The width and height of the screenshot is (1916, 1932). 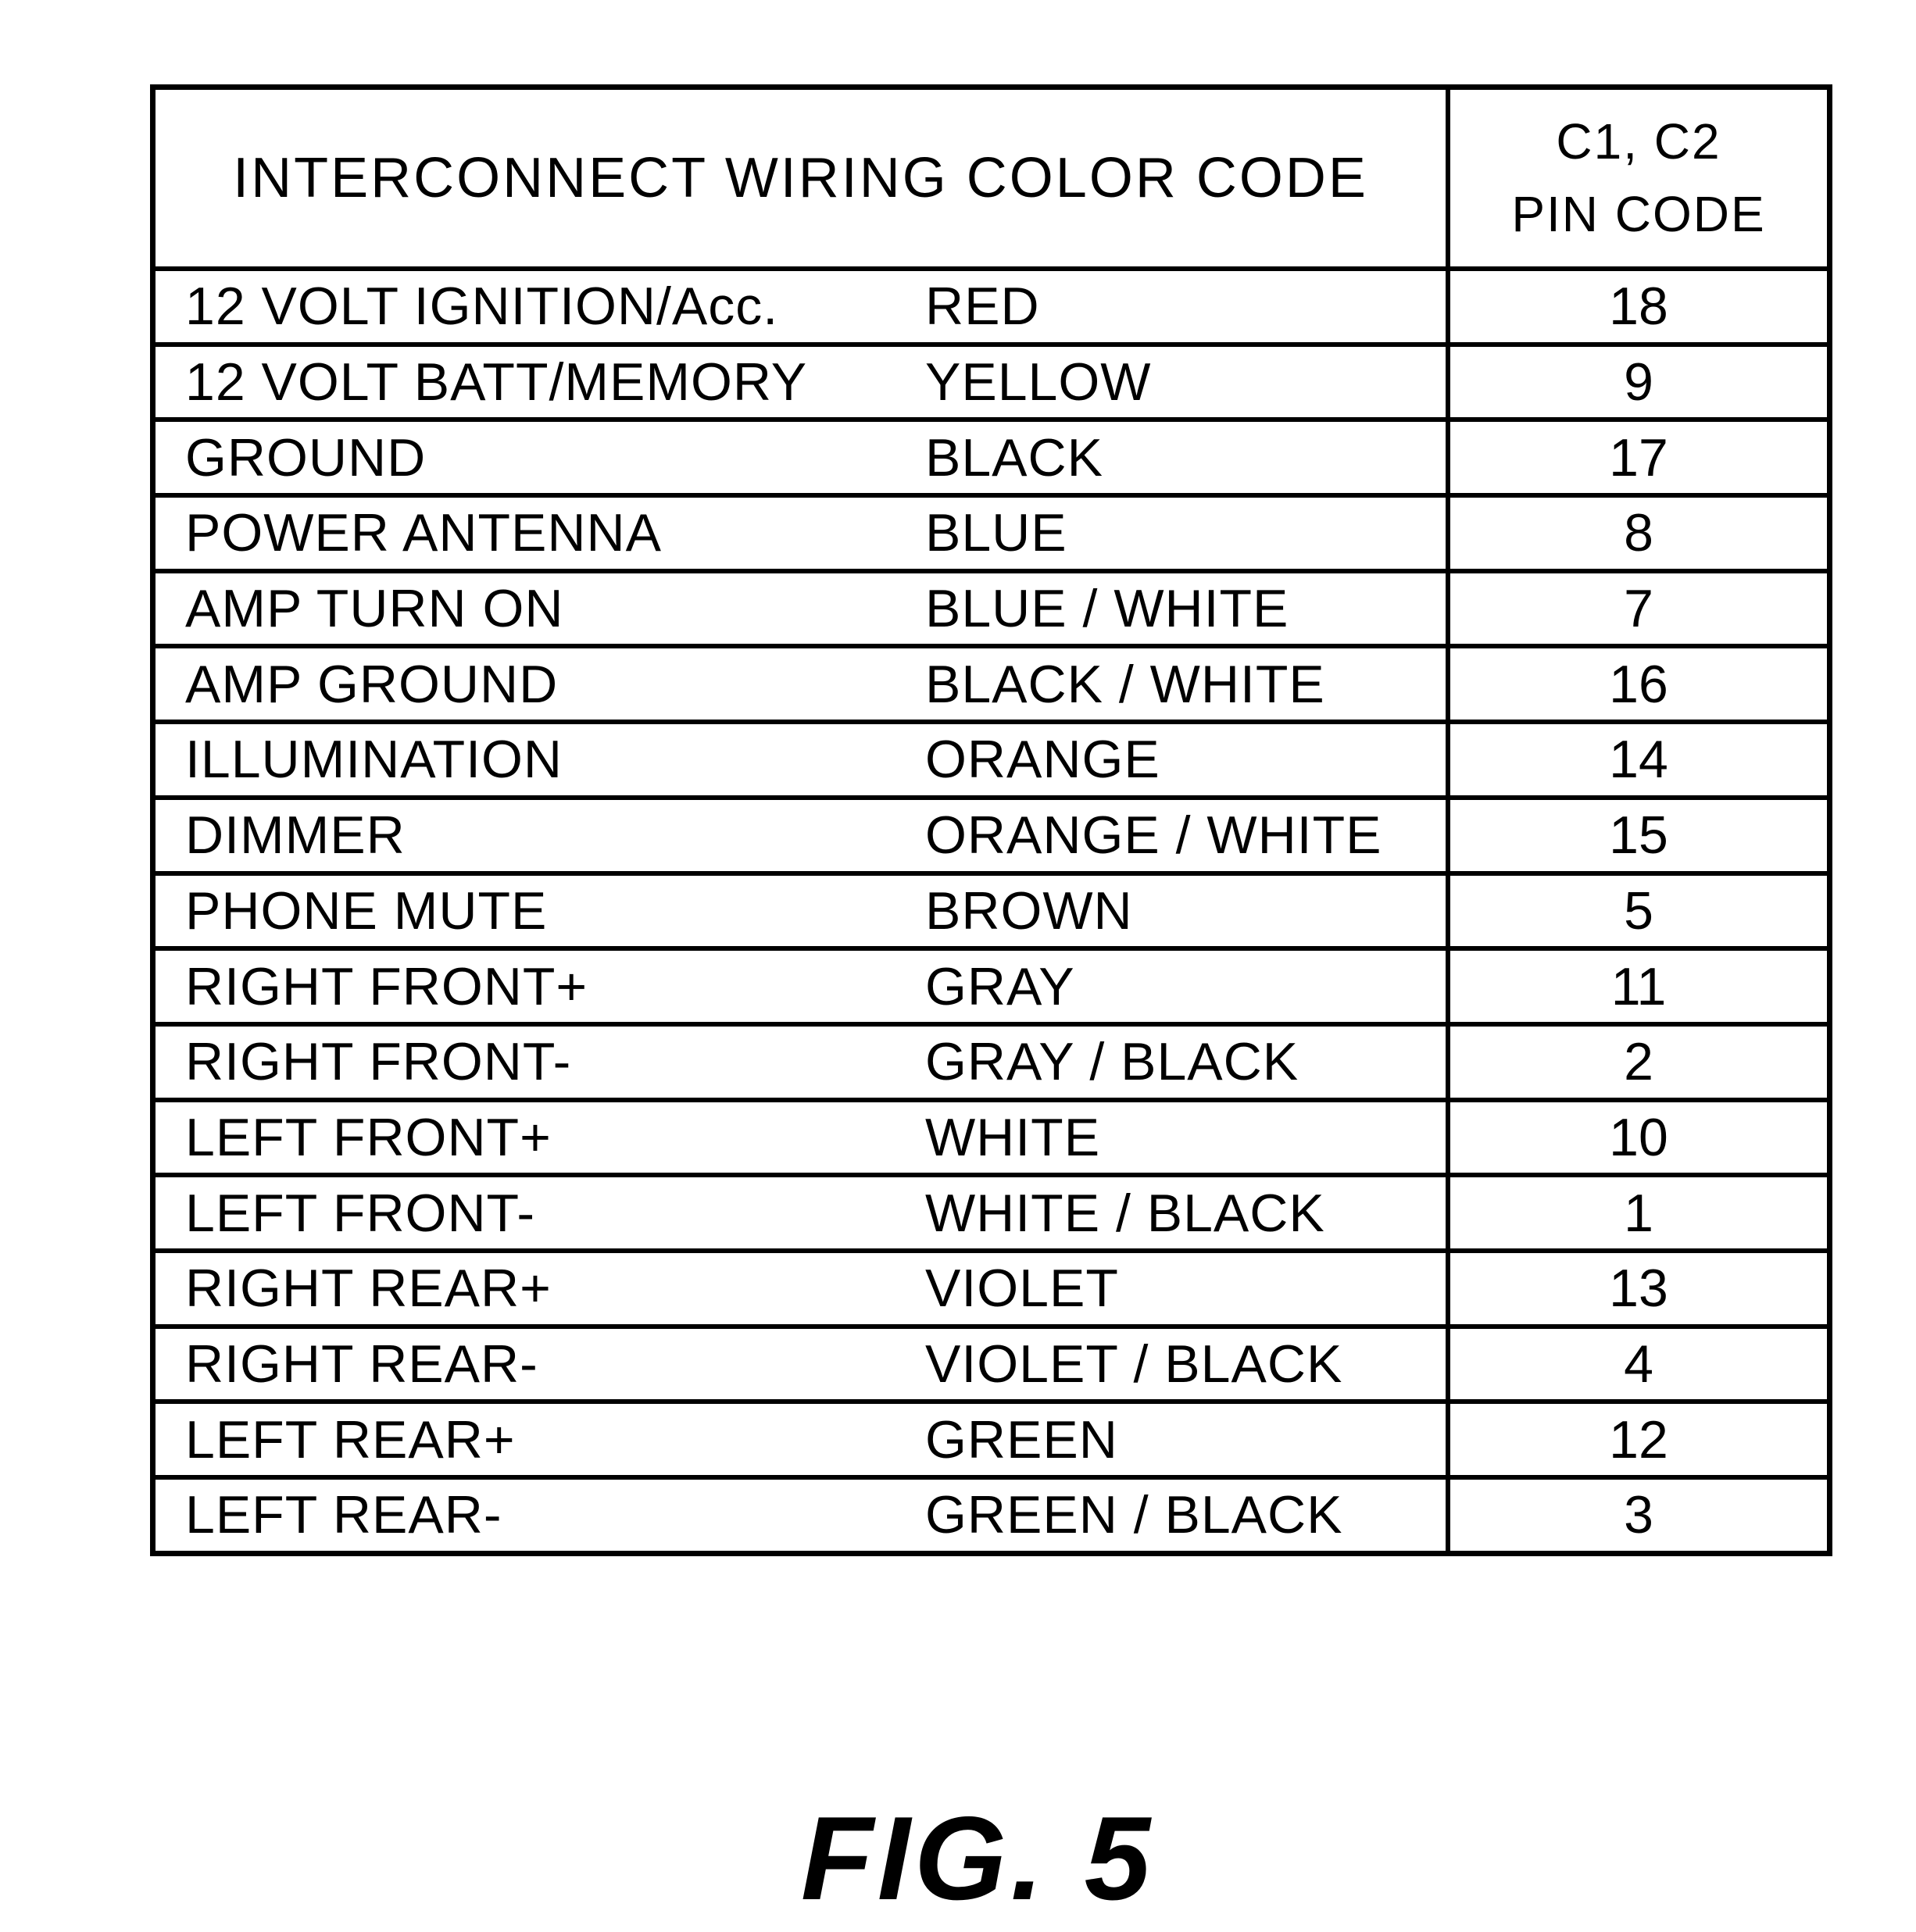 I want to click on wire-color-label: BLUE, so click(x=996, y=533).